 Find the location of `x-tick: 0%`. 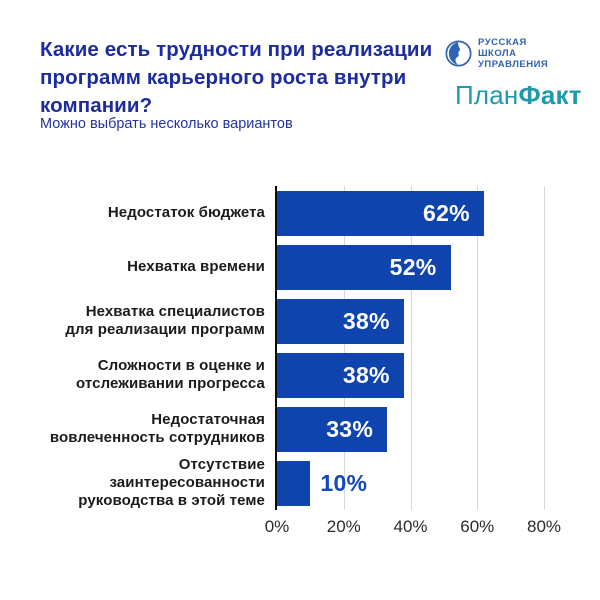

x-tick: 0% is located at coordinates (277, 526).